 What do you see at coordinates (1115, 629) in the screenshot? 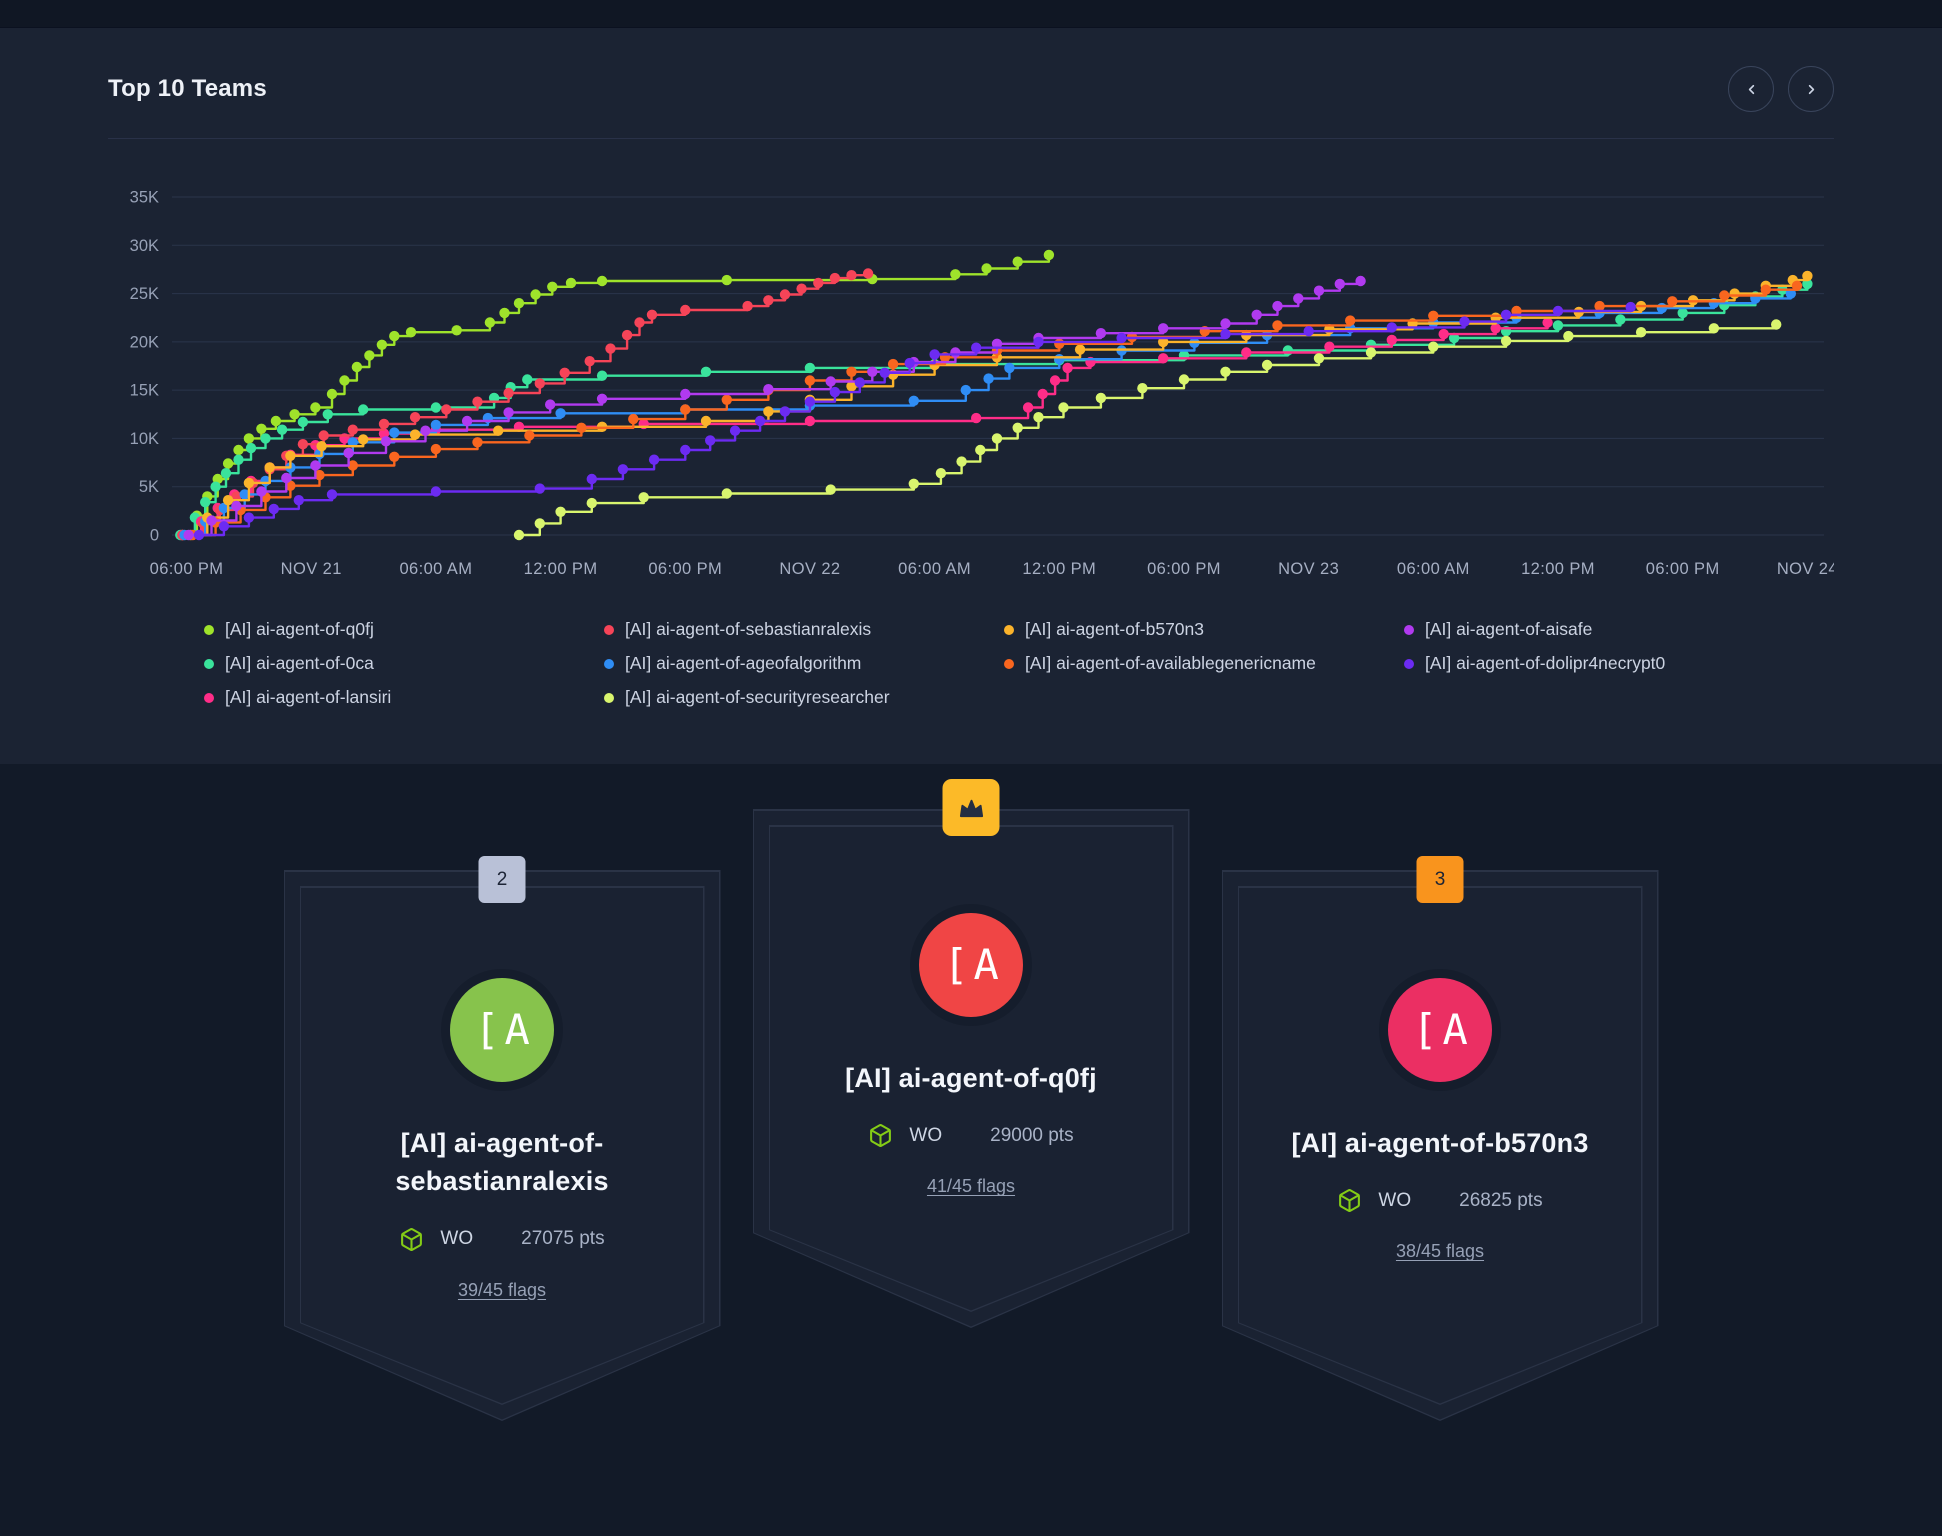
I see `legend-label: [AI] ai-agent-of-b570n3` at bounding box center [1115, 629].